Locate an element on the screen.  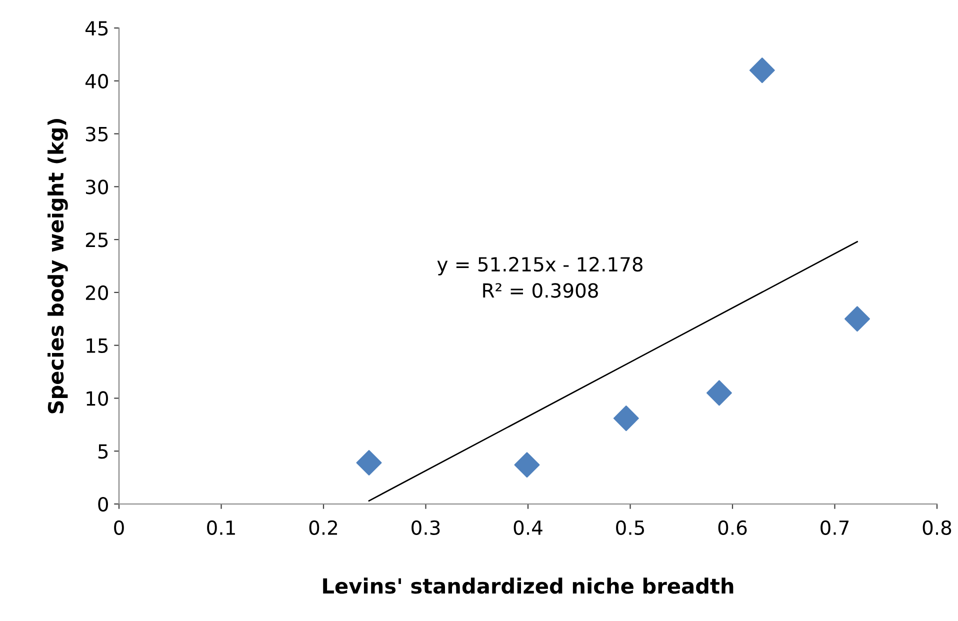
y-tick-label: 20 is located at coordinates (97, 292).